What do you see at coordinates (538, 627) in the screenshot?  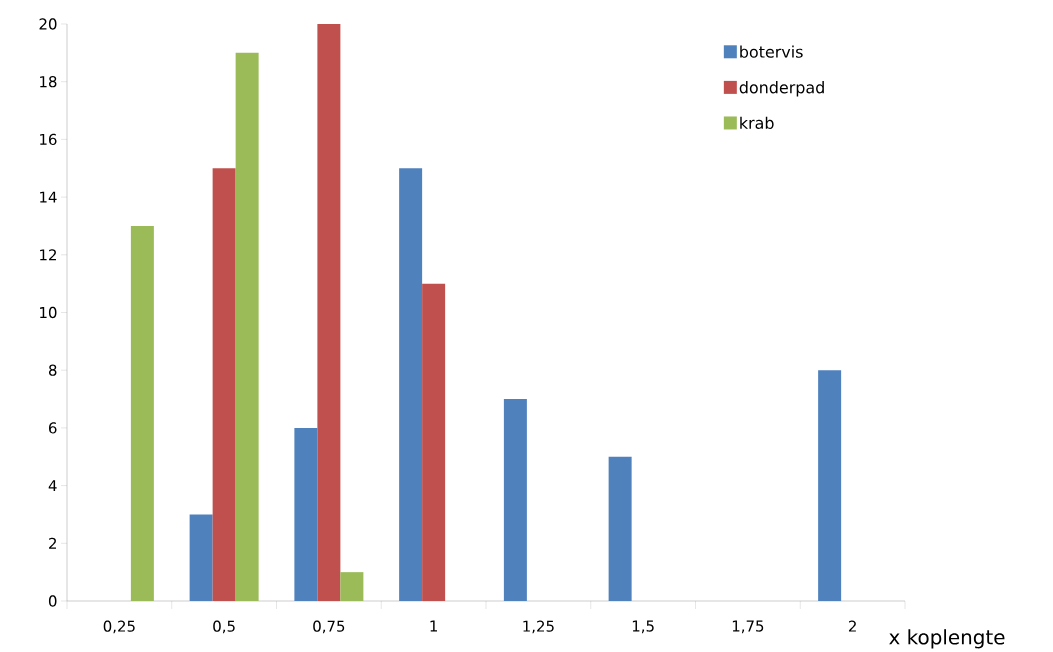 I see `x-tick-label: 1,25` at bounding box center [538, 627].